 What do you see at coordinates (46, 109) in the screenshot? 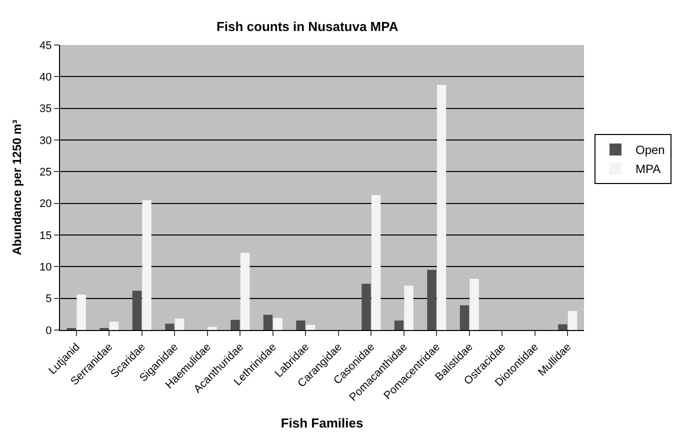
I see `y-tick-label: 35` at bounding box center [46, 109].